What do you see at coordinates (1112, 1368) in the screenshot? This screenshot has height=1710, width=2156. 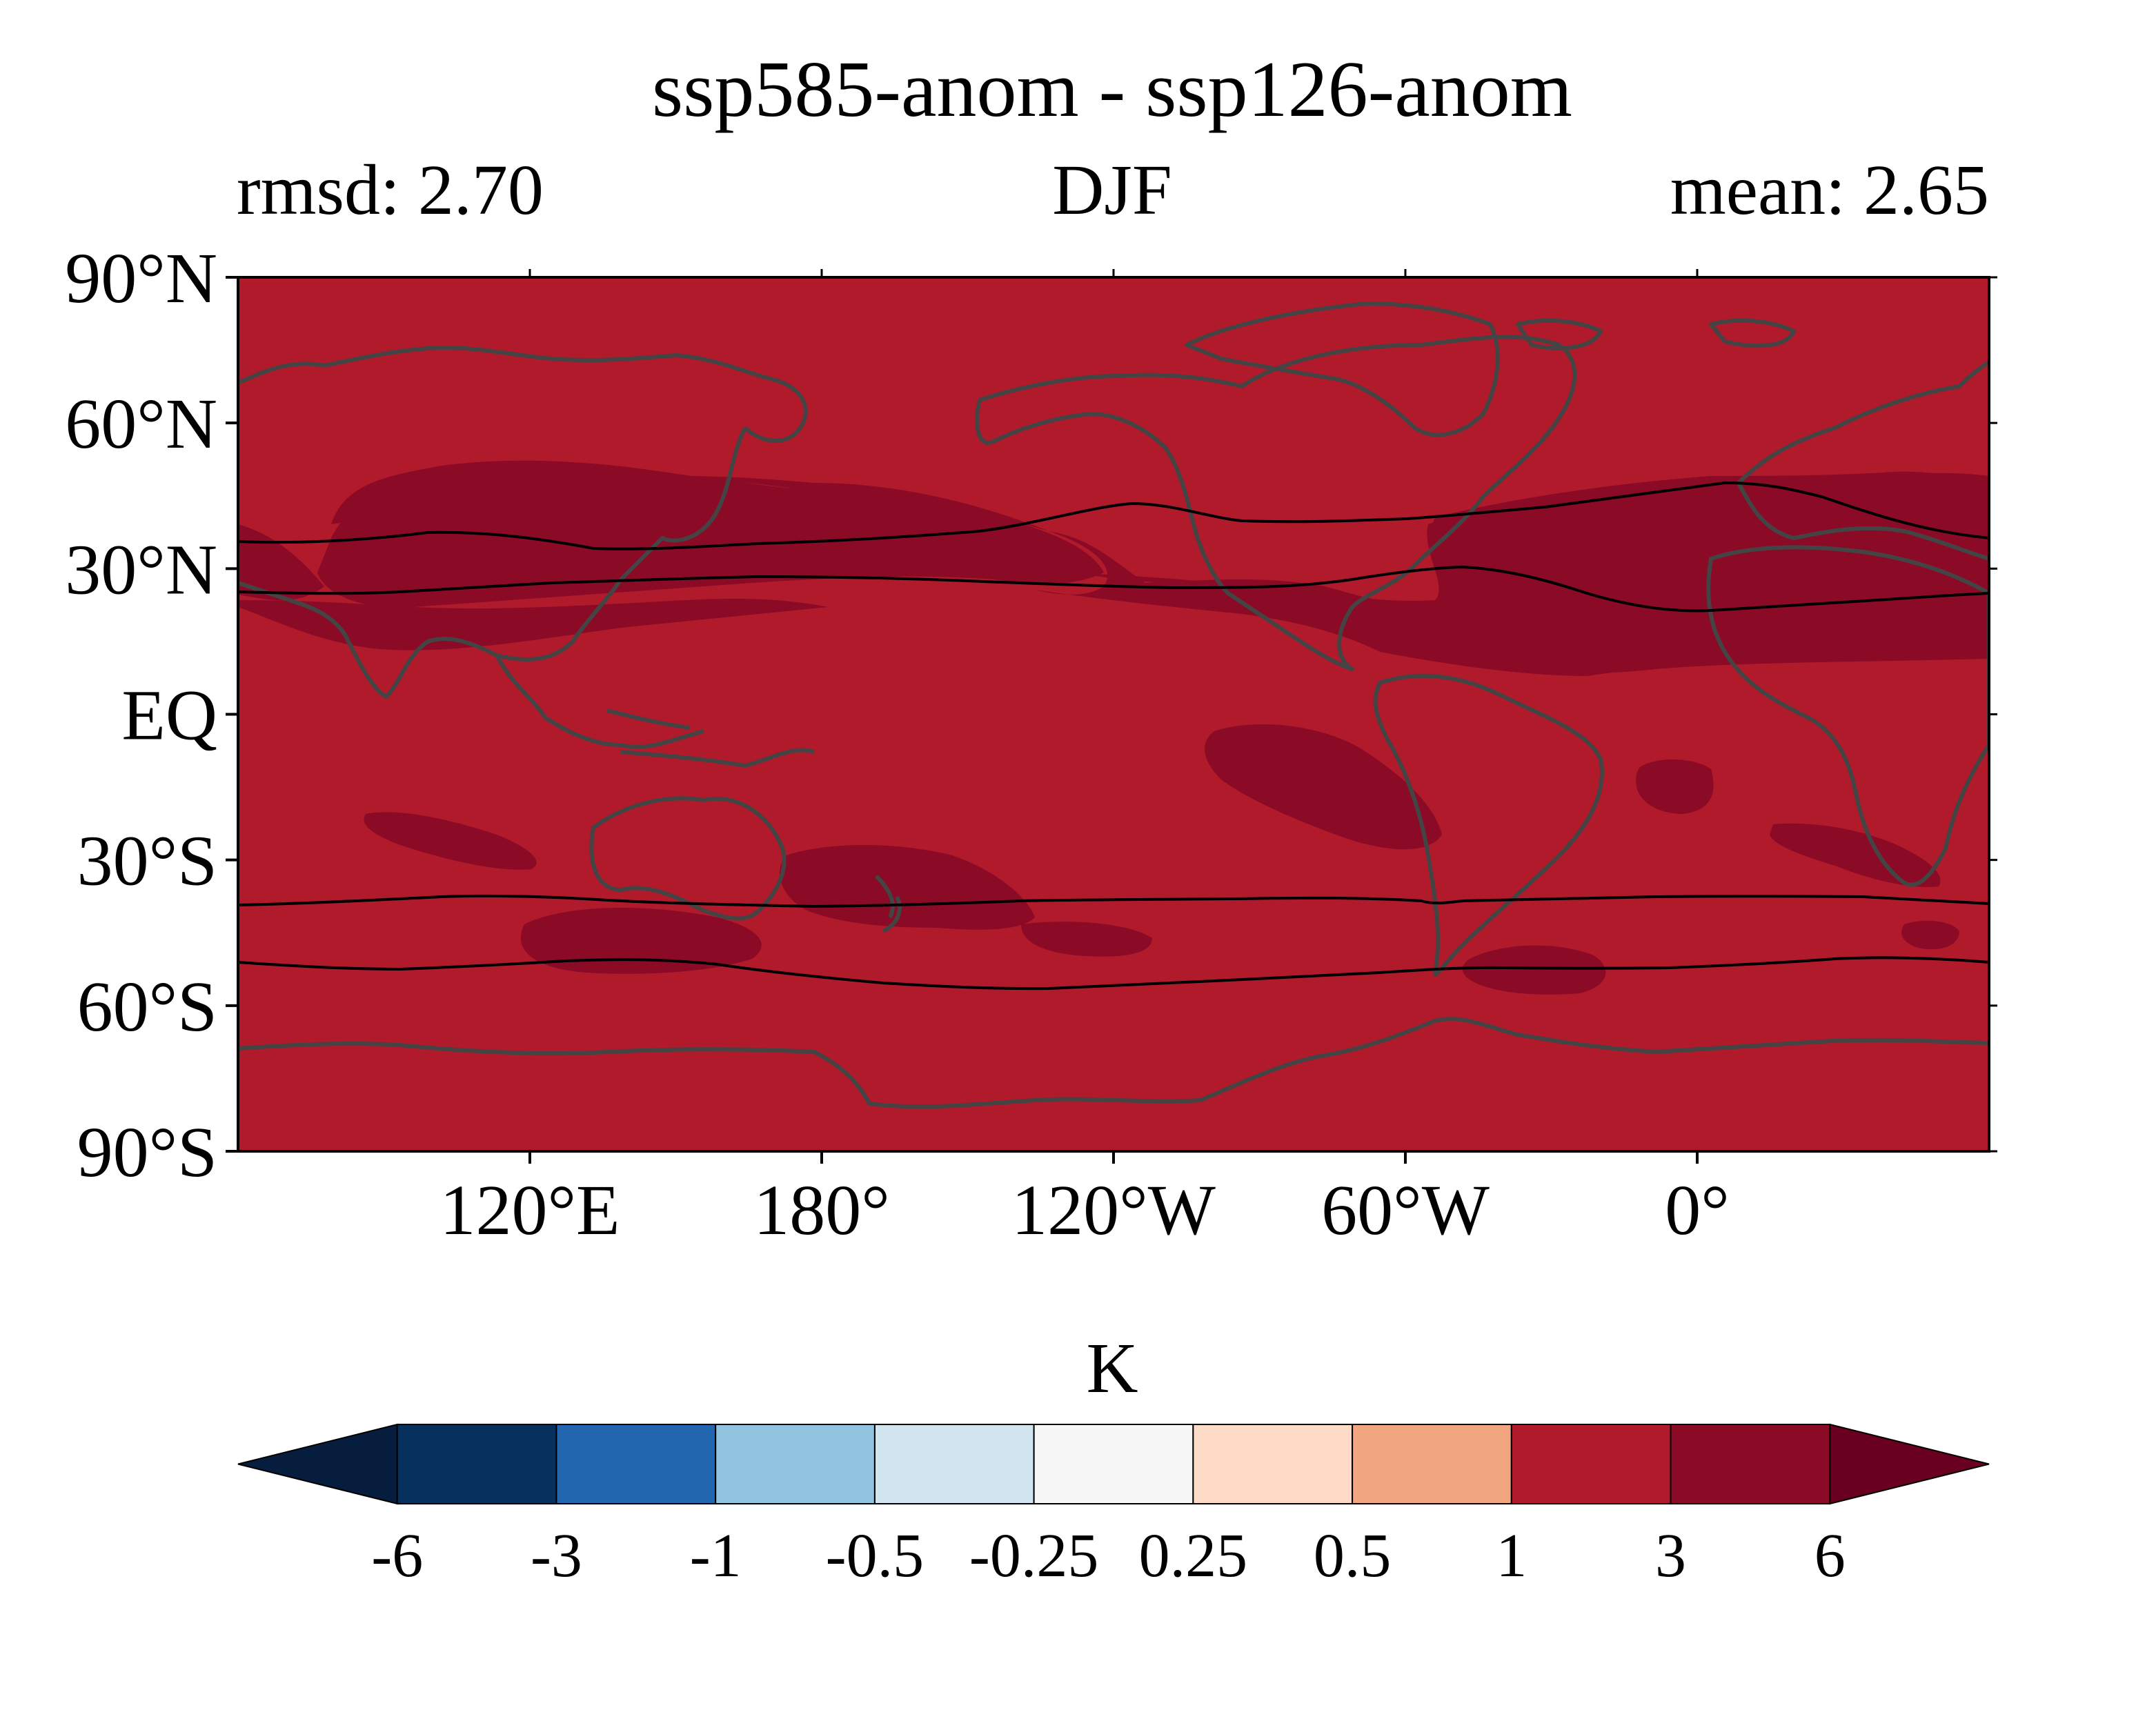 I see `colorbar-label: K` at bounding box center [1112, 1368].